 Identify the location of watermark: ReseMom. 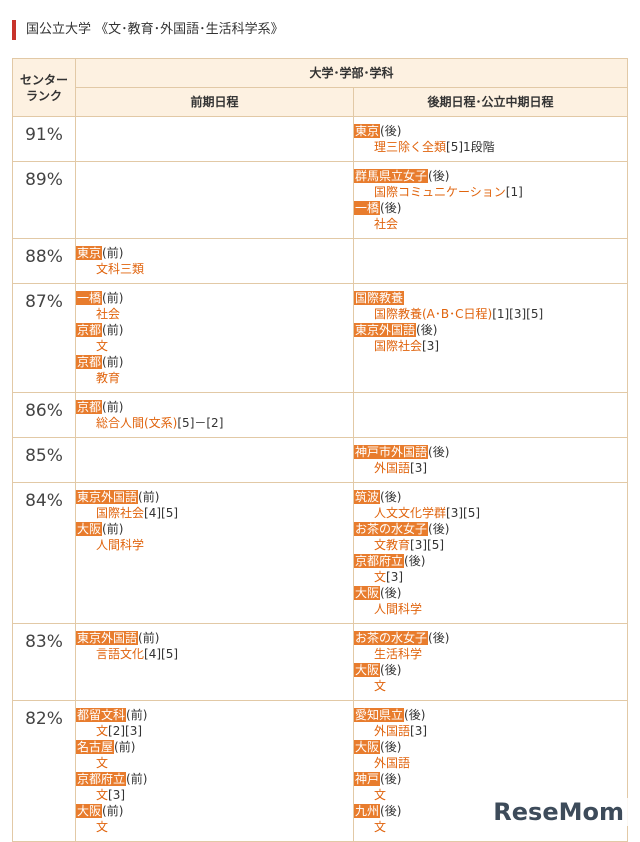
(558, 812).